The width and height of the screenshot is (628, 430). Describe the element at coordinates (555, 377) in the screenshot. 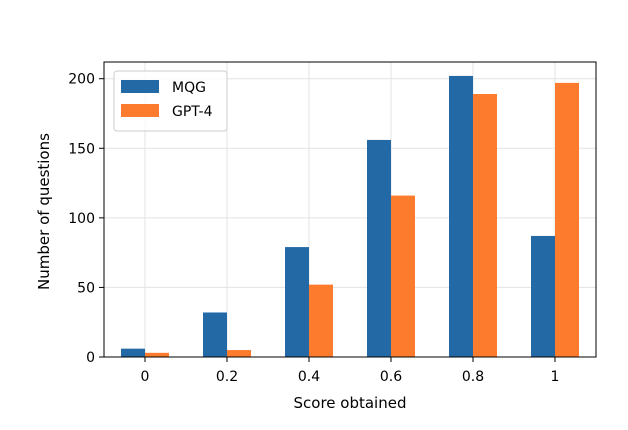

I see `x-tick-label: 1` at that location.